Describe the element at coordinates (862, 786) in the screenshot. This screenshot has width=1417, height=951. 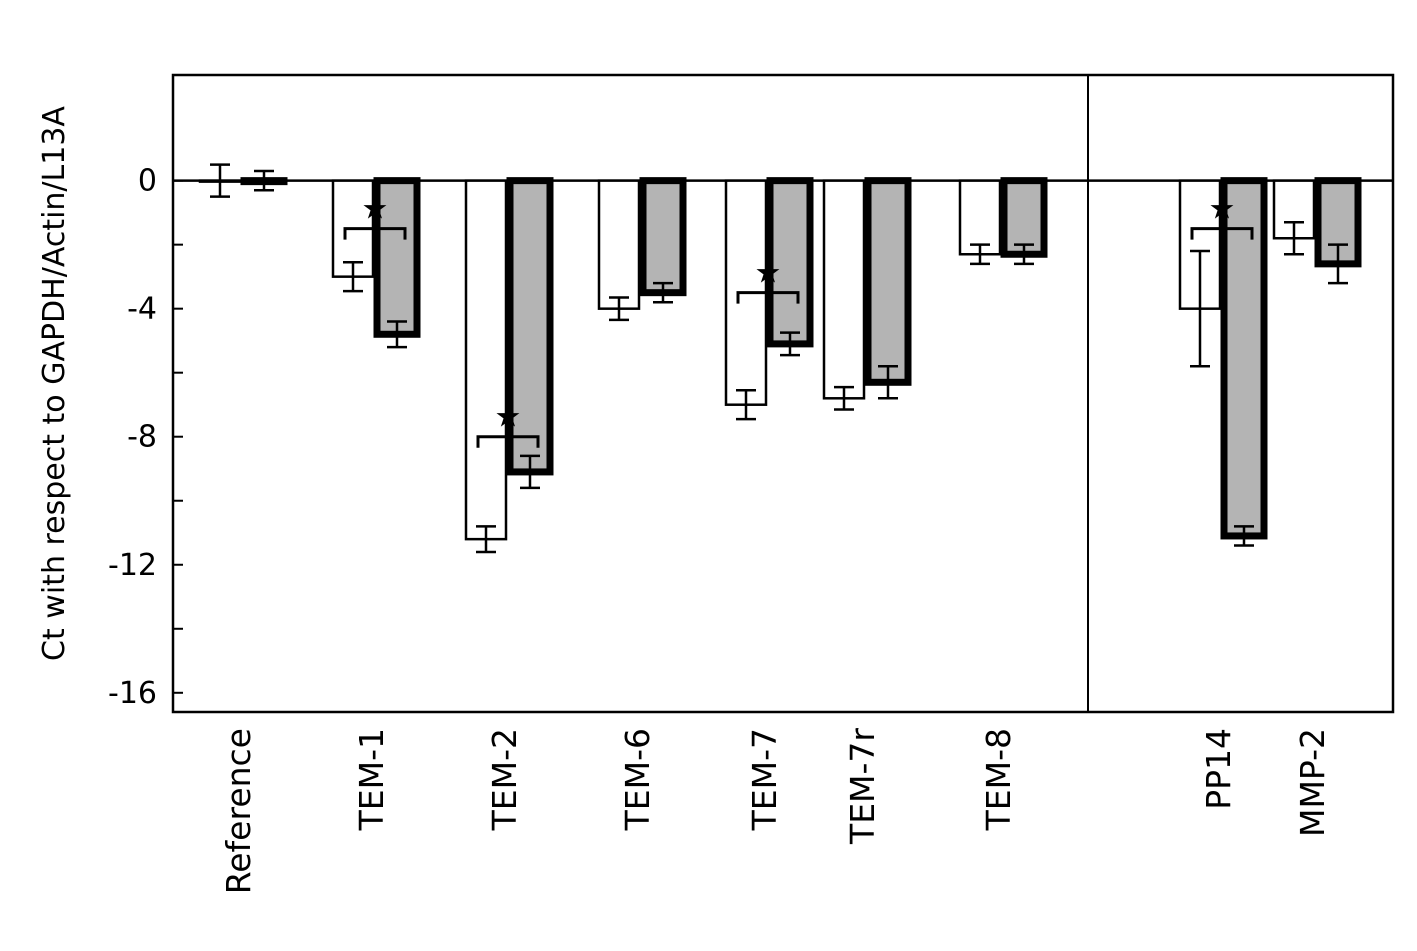
I see `category-label: TEM-7r` at that location.